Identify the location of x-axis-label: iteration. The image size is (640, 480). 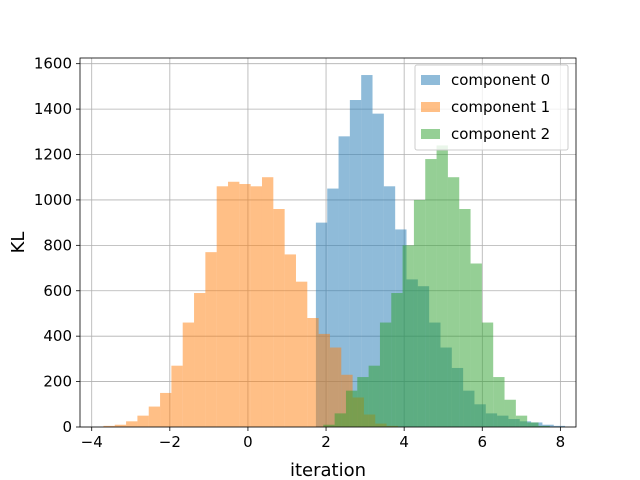
(328, 470).